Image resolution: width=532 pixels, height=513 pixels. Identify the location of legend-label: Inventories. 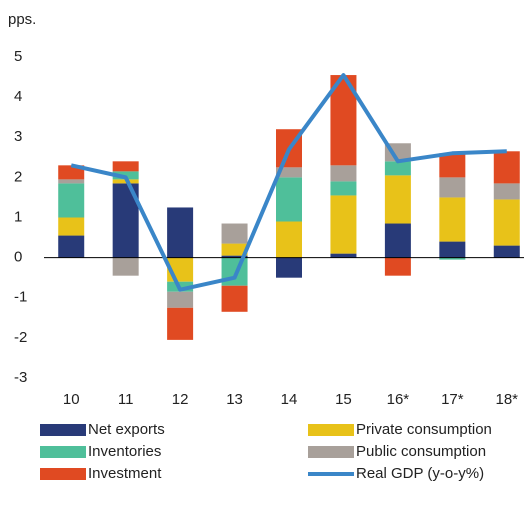
(124, 451).